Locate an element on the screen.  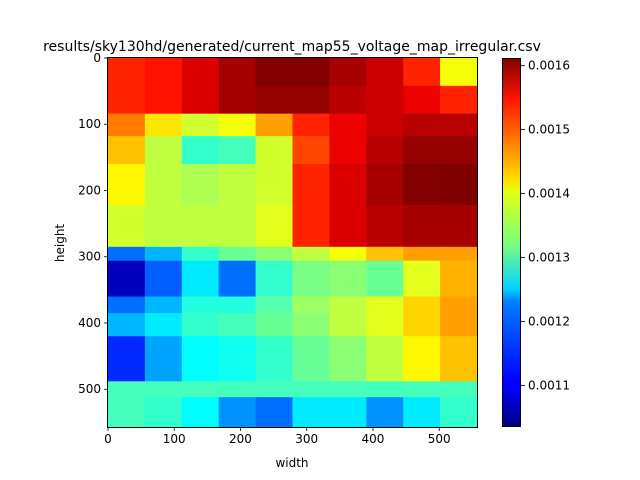
y-axis-label: height is located at coordinates (60, 243).